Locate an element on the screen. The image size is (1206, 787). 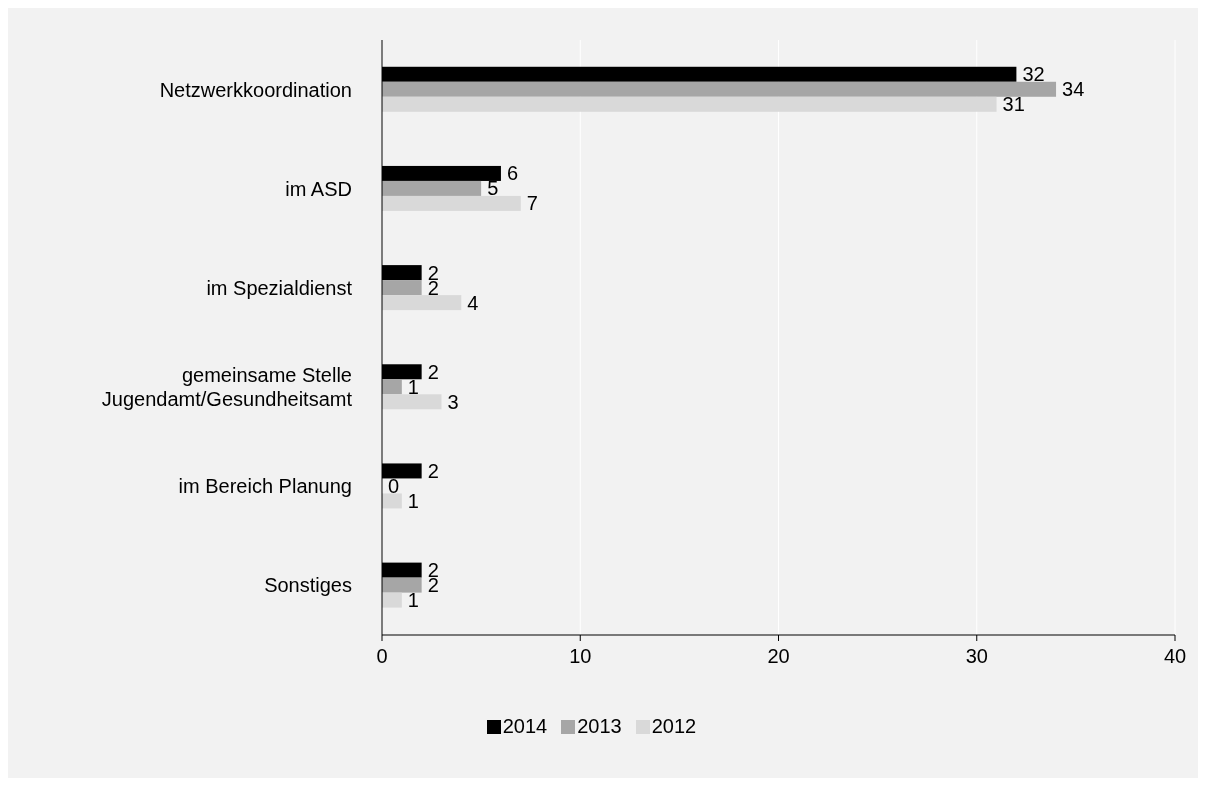
y-tick-label: im ASD is located at coordinates (318, 188).